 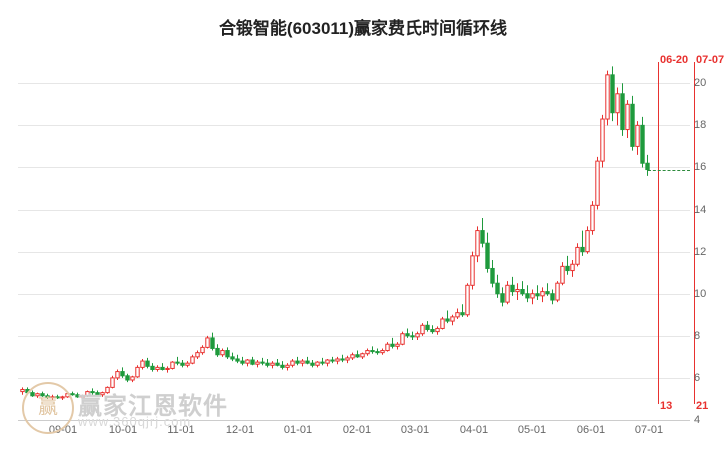 I want to click on x-tick-label: 10-01, so click(x=123, y=430).